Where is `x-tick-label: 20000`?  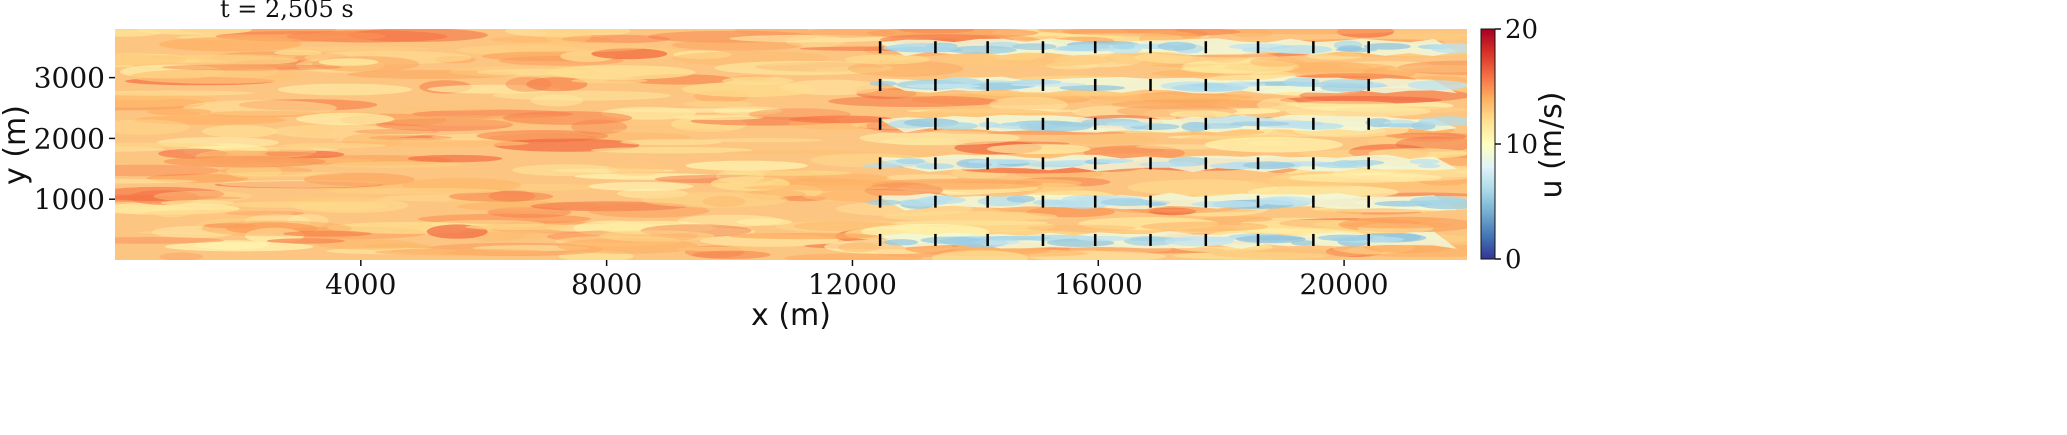 x-tick-label: 20000 is located at coordinates (1344, 284).